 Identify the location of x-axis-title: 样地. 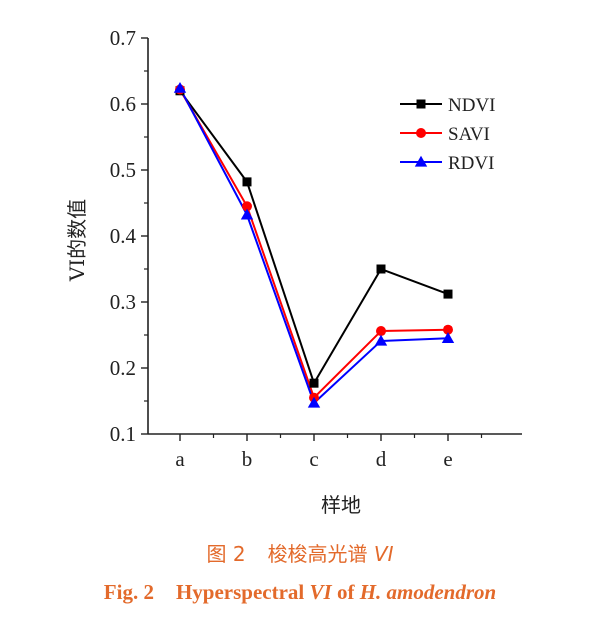
(341, 505).